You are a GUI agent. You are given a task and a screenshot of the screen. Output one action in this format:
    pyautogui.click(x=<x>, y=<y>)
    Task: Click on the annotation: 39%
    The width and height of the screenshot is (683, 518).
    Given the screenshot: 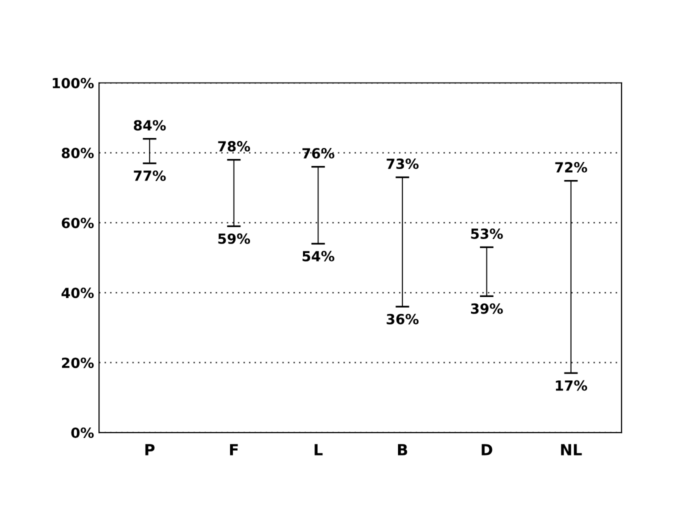 What is the action you would take?
    pyautogui.click(x=487, y=308)
    